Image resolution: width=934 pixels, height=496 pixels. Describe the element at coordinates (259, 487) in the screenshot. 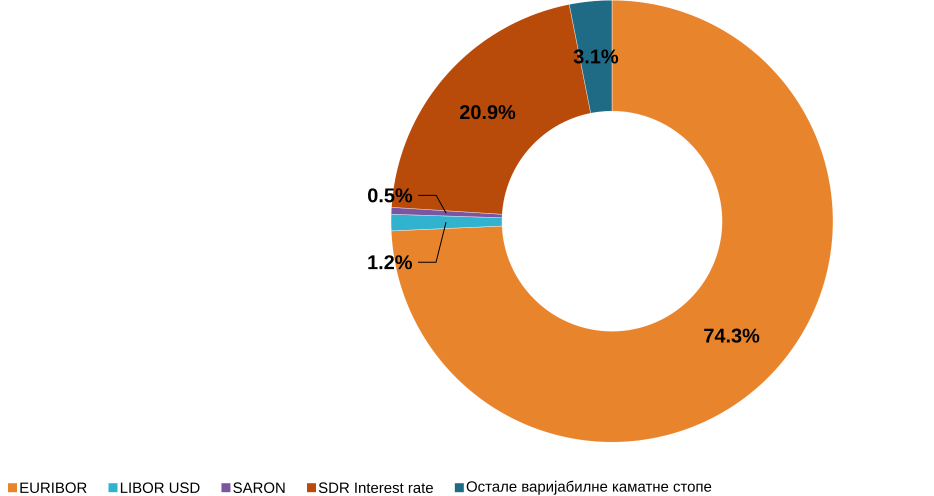

I see `legend-label: SARON` at that location.